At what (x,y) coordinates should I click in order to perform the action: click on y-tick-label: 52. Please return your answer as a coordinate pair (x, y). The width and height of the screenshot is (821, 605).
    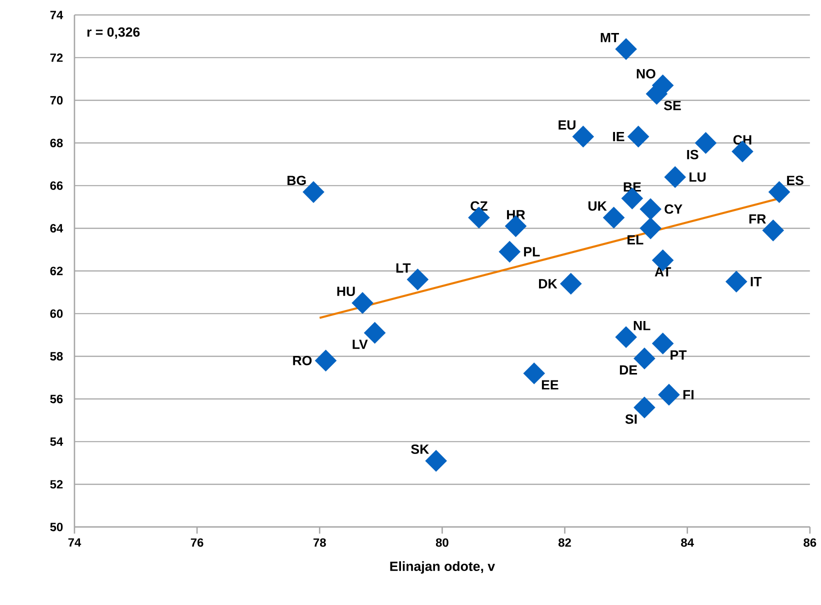
    Looking at the image, I should click on (56, 484).